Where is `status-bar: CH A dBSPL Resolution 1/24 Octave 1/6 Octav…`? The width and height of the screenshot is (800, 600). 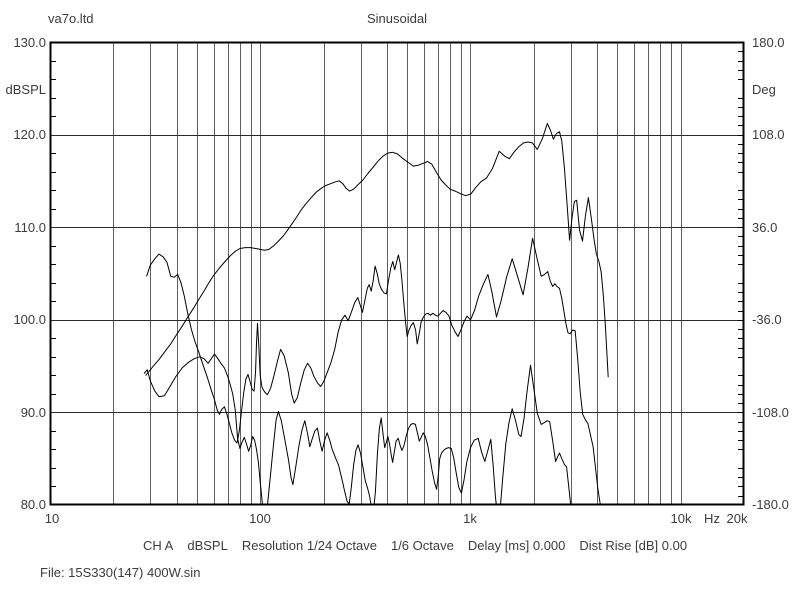
status-bar: CH A dBSPL Resolution 1/24 Octave 1/6 Octav… is located at coordinates (415, 545).